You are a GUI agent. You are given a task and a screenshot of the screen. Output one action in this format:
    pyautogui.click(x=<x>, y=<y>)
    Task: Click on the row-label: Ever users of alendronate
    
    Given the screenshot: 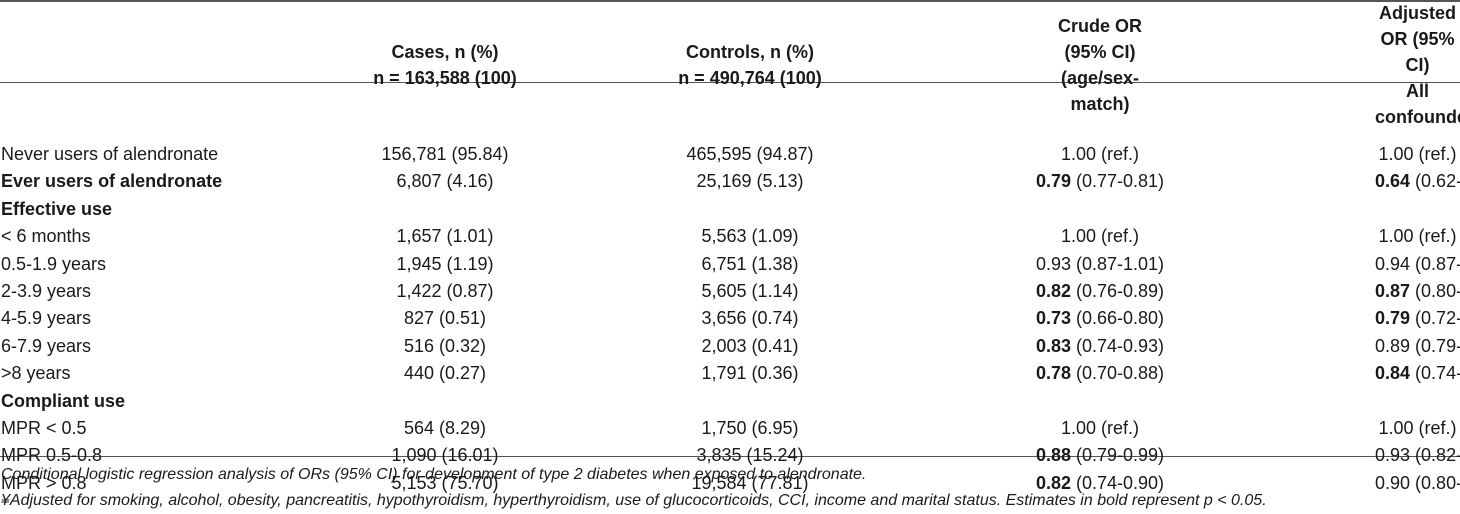 What is the action you would take?
    pyautogui.click(x=112, y=181)
    